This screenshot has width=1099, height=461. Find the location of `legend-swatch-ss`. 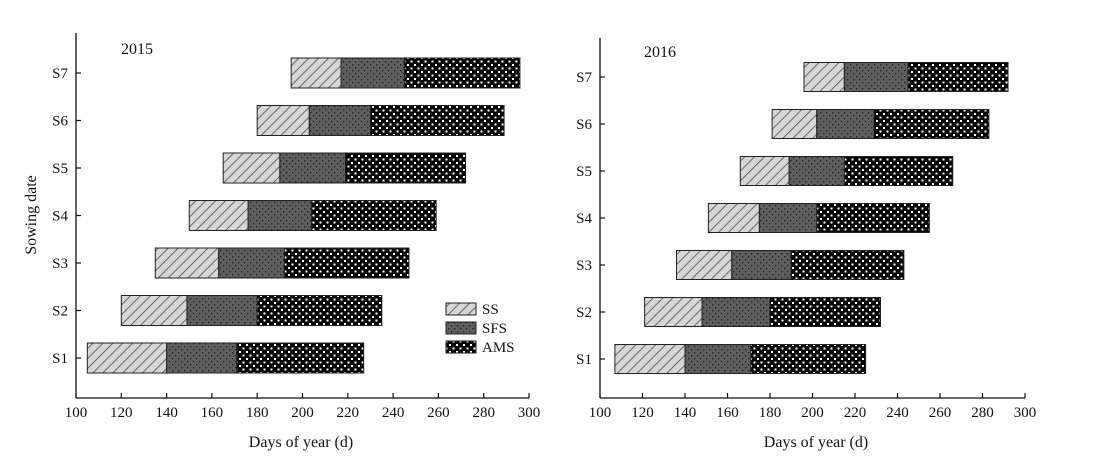

legend-swatch-ss is located at coordinates (461, 309).